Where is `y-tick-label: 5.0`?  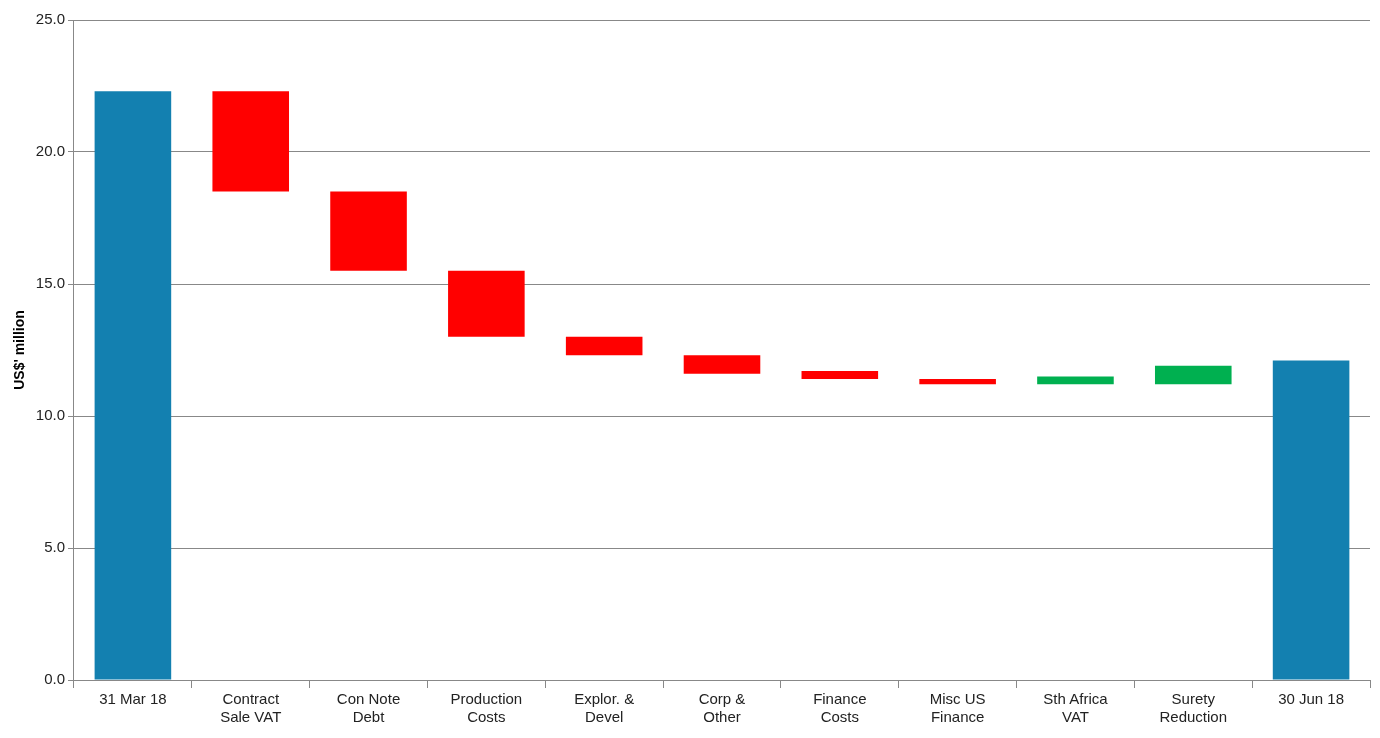
y-tick-label: 5.0 is located at coordinates (54, 547).